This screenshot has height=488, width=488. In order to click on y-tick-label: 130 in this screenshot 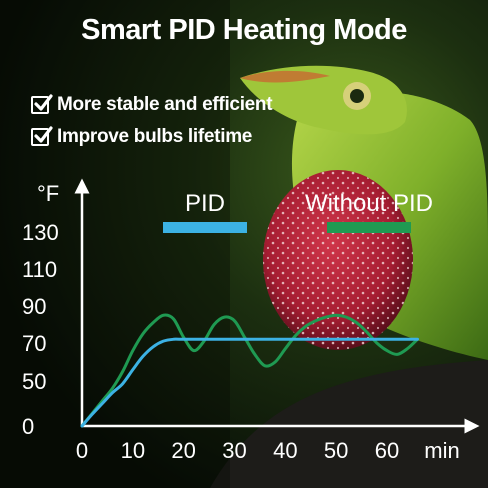, I will do `click(40, 232)`.